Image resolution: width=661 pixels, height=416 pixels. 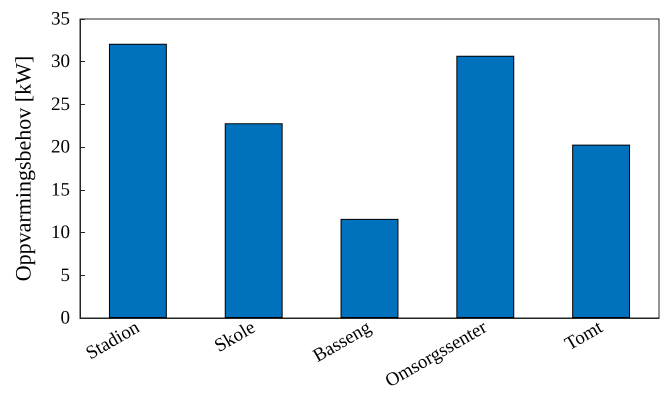 What do you see at coordinates (65, 275) in the screenshot?
I see `y-tick-label: 5` at bounding box center [65, 275].